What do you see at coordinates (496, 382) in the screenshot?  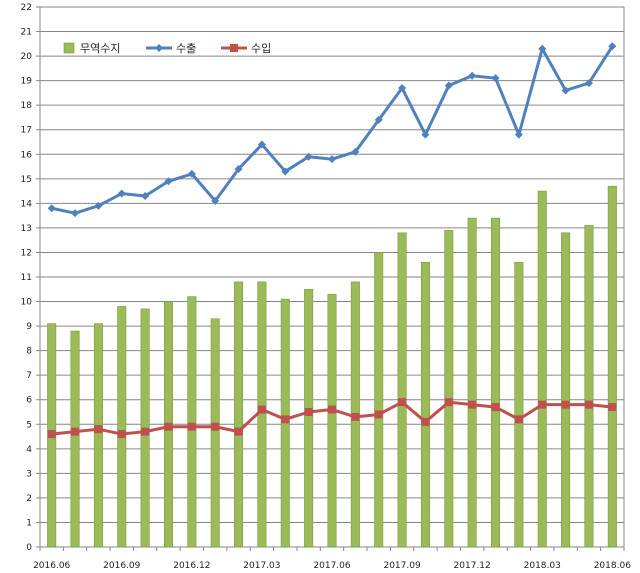 I see `bar-2018.01` at bounding box center [496, 382].